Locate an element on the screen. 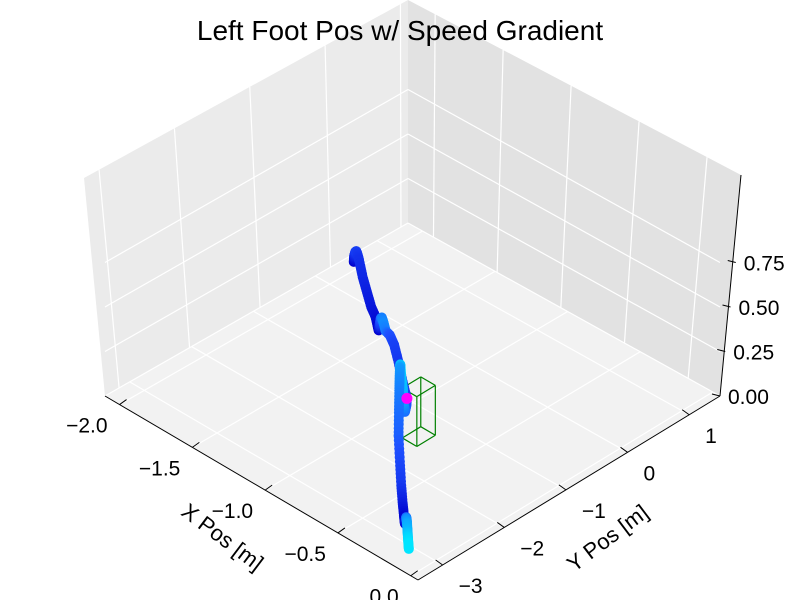 The width and height of the screenshot is (800, 600). x-tick-label: 0.0 is located at coordinates (384, 593).